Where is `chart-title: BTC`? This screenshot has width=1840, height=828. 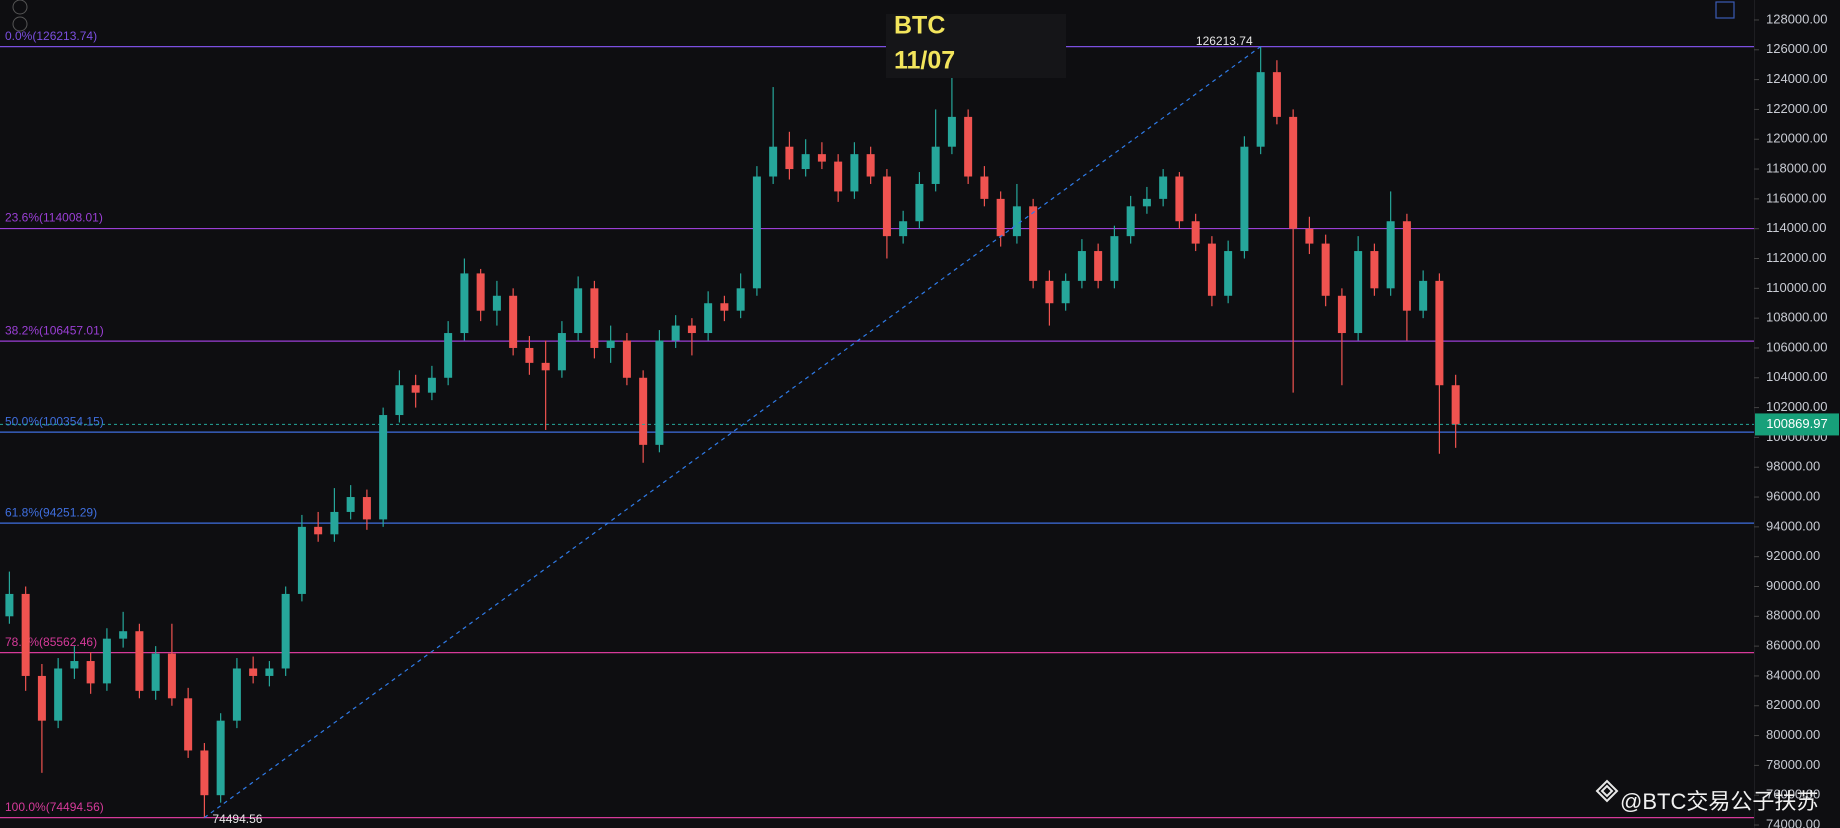 chart-title: BTC is located at coordinates (919, 26).